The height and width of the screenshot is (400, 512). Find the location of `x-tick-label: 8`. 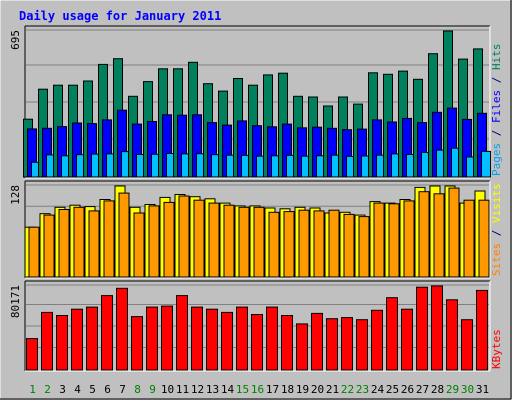

x-tick-label: 8 is located at coordinates (137, 389).